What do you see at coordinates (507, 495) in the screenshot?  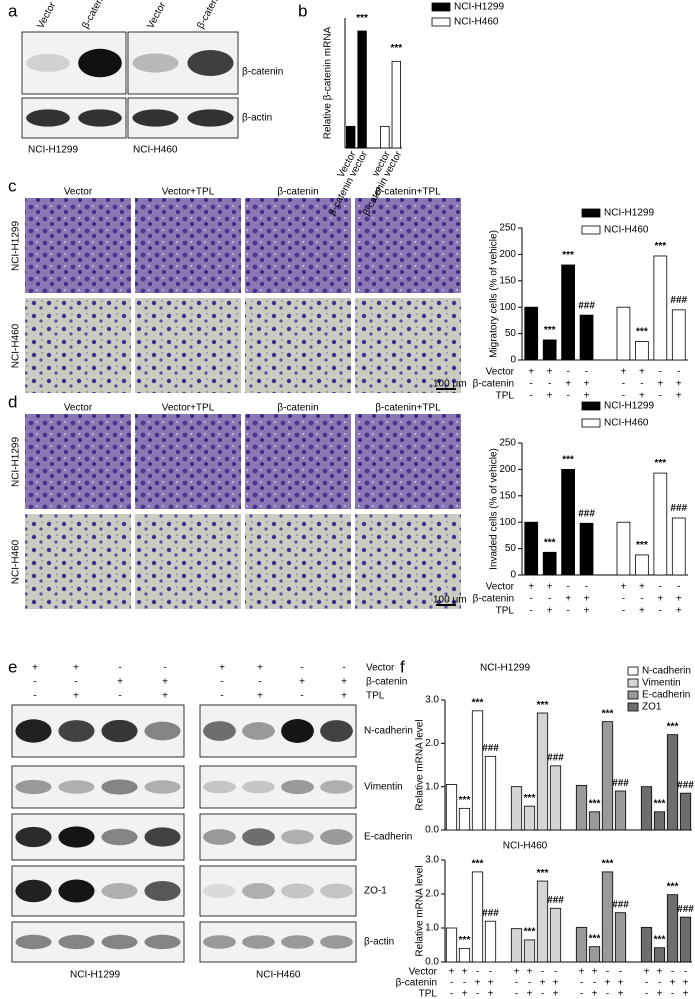 I see `y-tick-label: 150` at bounding box center [507, 495].